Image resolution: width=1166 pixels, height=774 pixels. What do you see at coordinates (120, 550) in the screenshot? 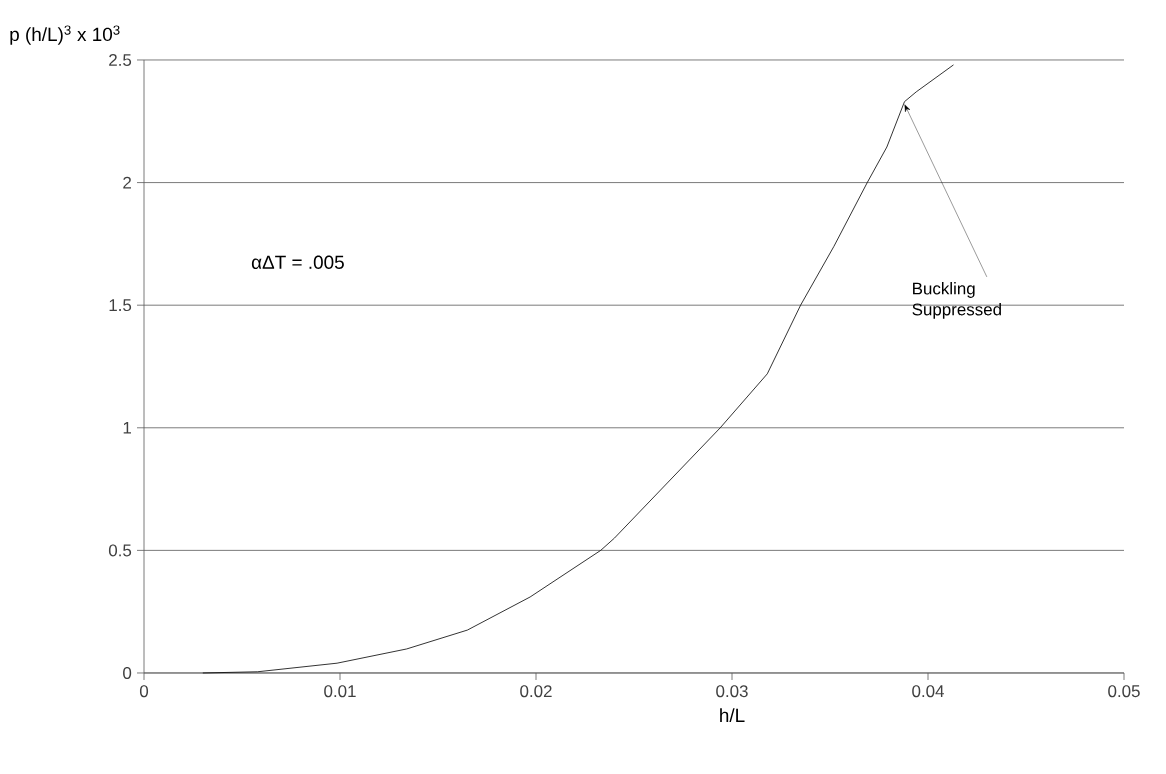
I see `y-tick-label: 0.5` at bounding box center [120, 550].